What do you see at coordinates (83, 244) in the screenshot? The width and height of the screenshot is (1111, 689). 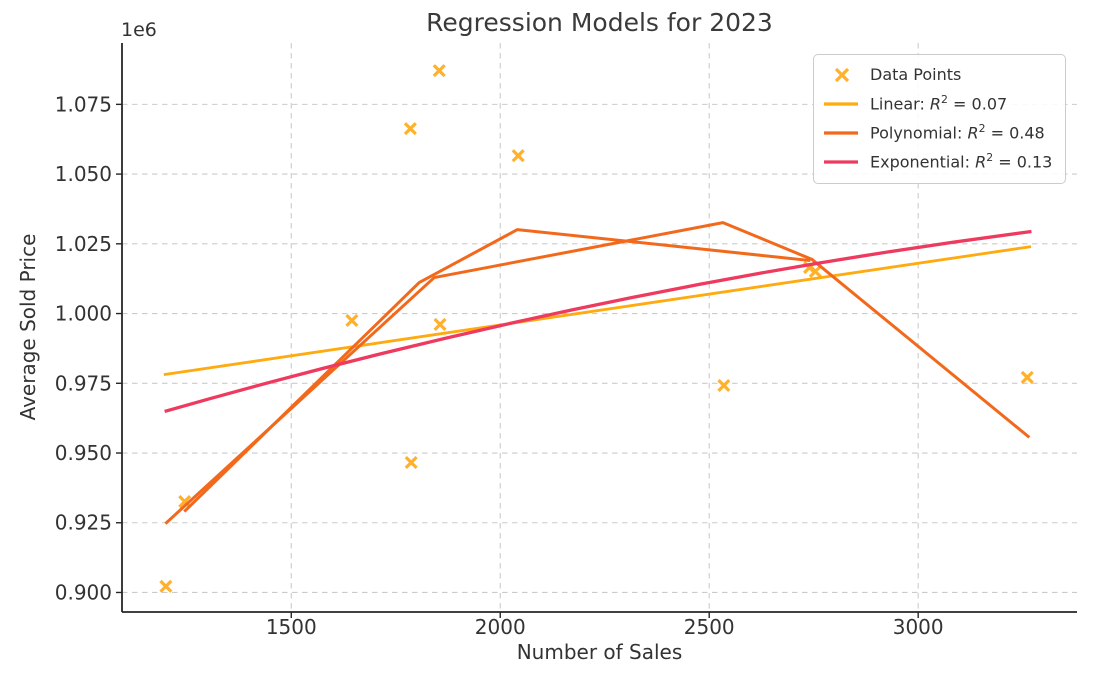 I see `y-tick-label: 1.025` at bounding box center [83, 244].